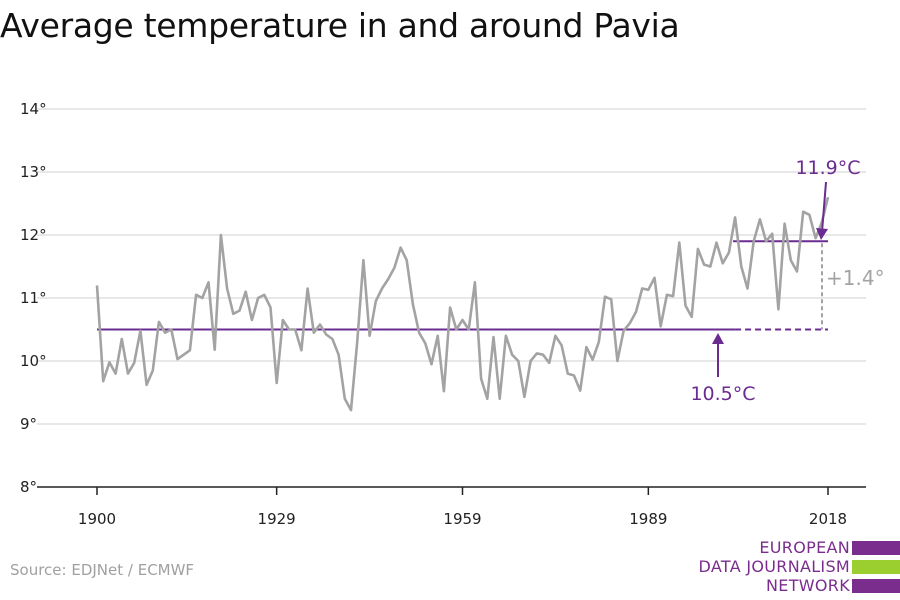  Describe the element at coordinates (787, 281) in the screenshot. I see `annotations: 11.9°C 10.5°C +1.4°` at that location.